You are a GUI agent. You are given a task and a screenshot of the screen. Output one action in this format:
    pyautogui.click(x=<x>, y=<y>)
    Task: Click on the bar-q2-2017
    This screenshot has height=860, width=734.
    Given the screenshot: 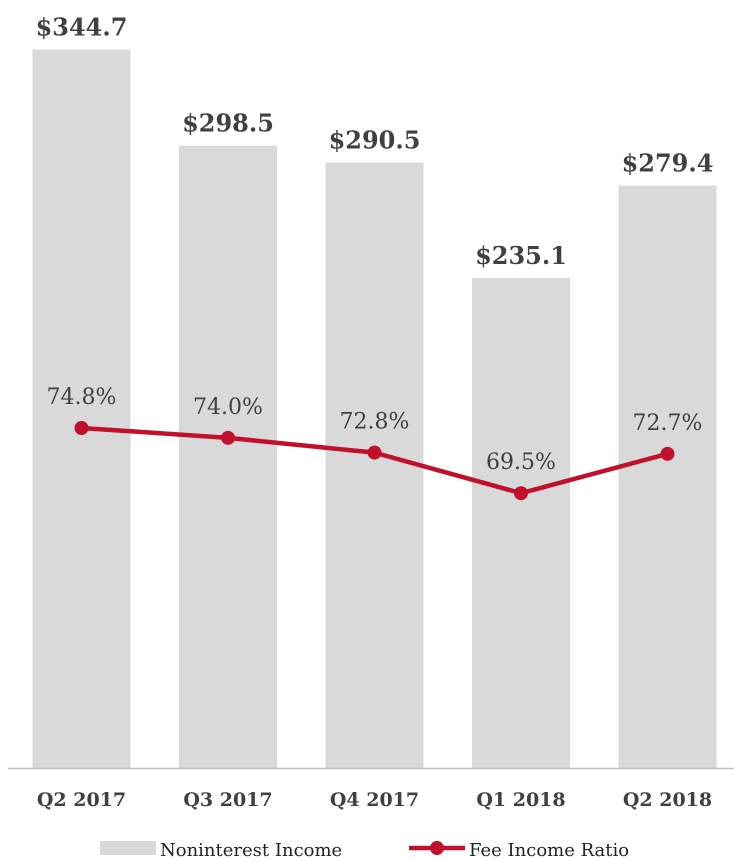 What is the action you would take?
    pyautogui.click(x=81, y=408)
    